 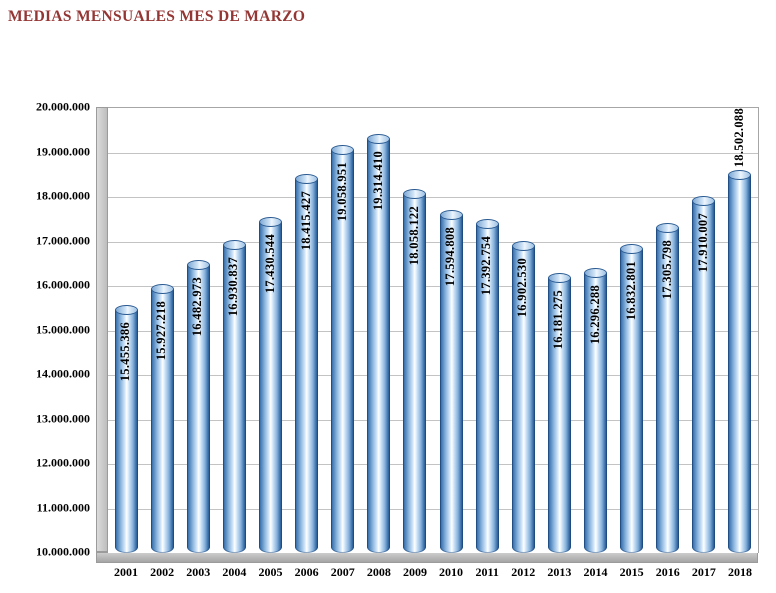 What do you see at coordinates (63, 551) in the screenshot?
I see `y-tick-label: 10.000.000` at bounding box center [63, 551].